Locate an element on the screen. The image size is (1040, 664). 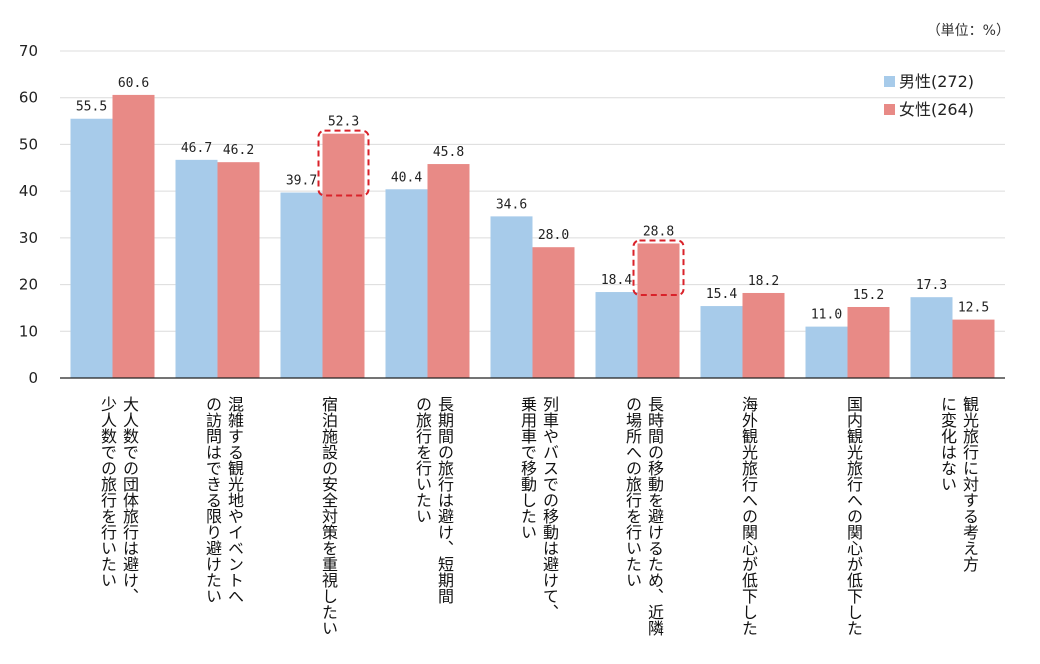
y-tick-label: 30 is located at coordinates (28, 238).